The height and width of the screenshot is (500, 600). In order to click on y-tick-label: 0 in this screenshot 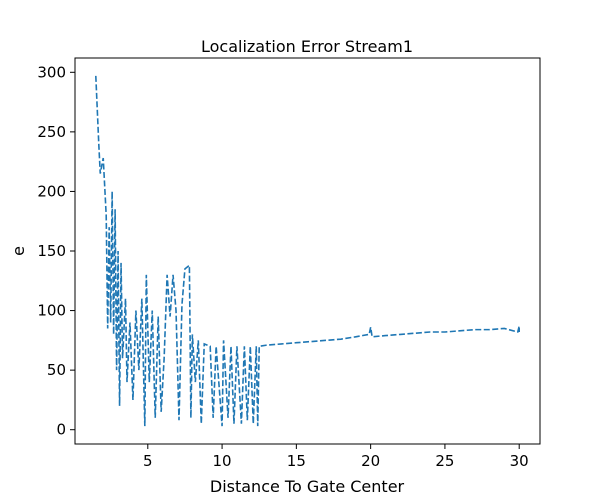, I will do `click(61, 430)`.